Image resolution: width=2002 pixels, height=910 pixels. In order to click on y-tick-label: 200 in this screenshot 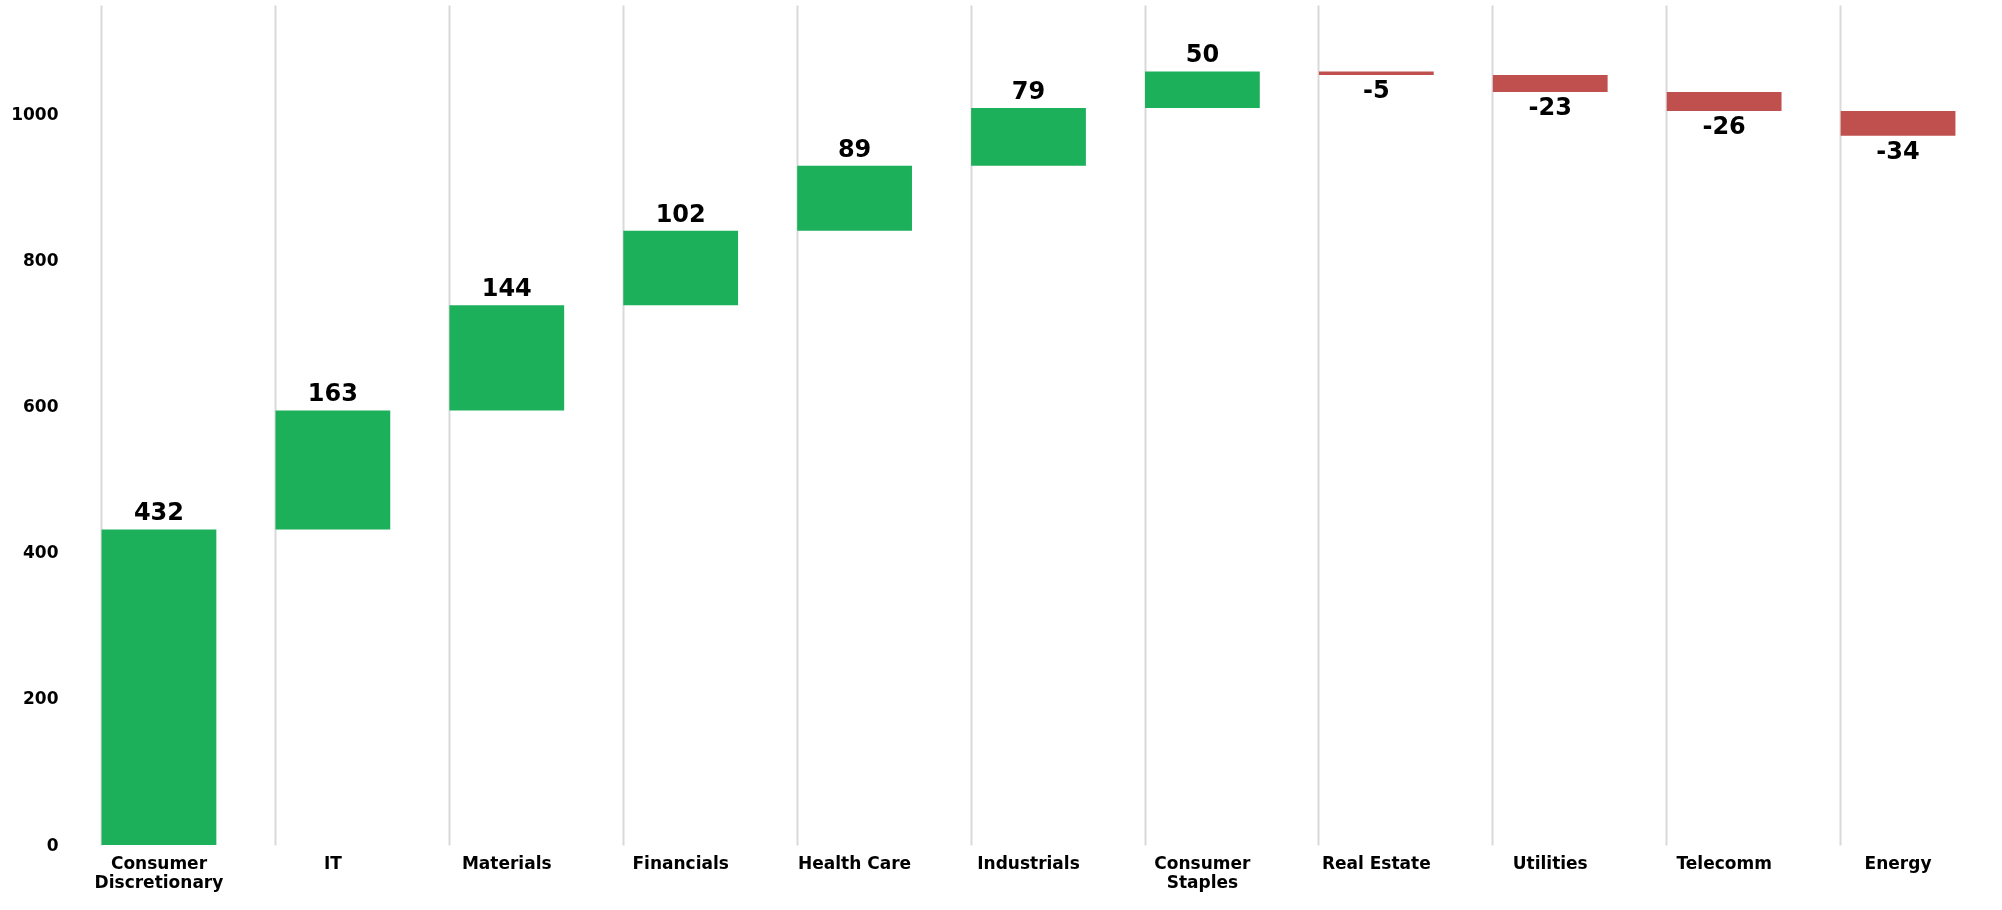, I will do `click(41, 698)`.